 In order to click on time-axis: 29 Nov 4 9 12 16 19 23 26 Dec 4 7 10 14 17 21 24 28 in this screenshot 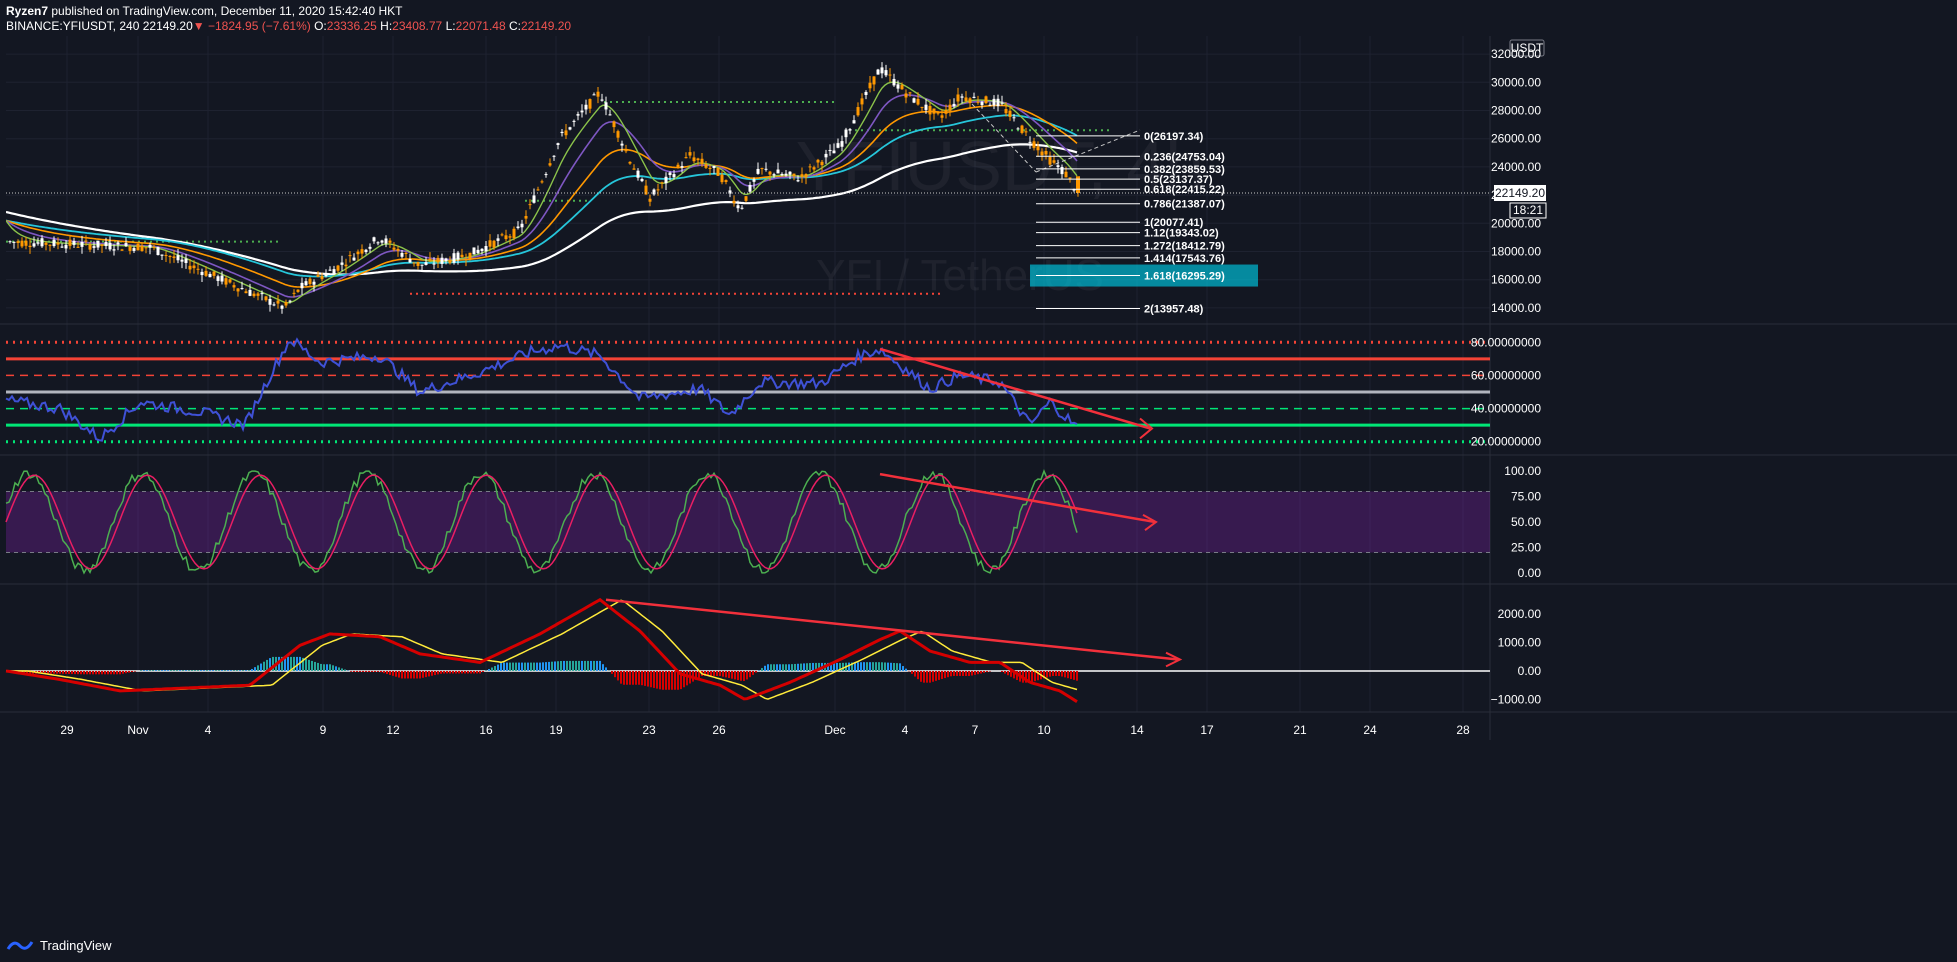, I will do `click(765, 730)`.